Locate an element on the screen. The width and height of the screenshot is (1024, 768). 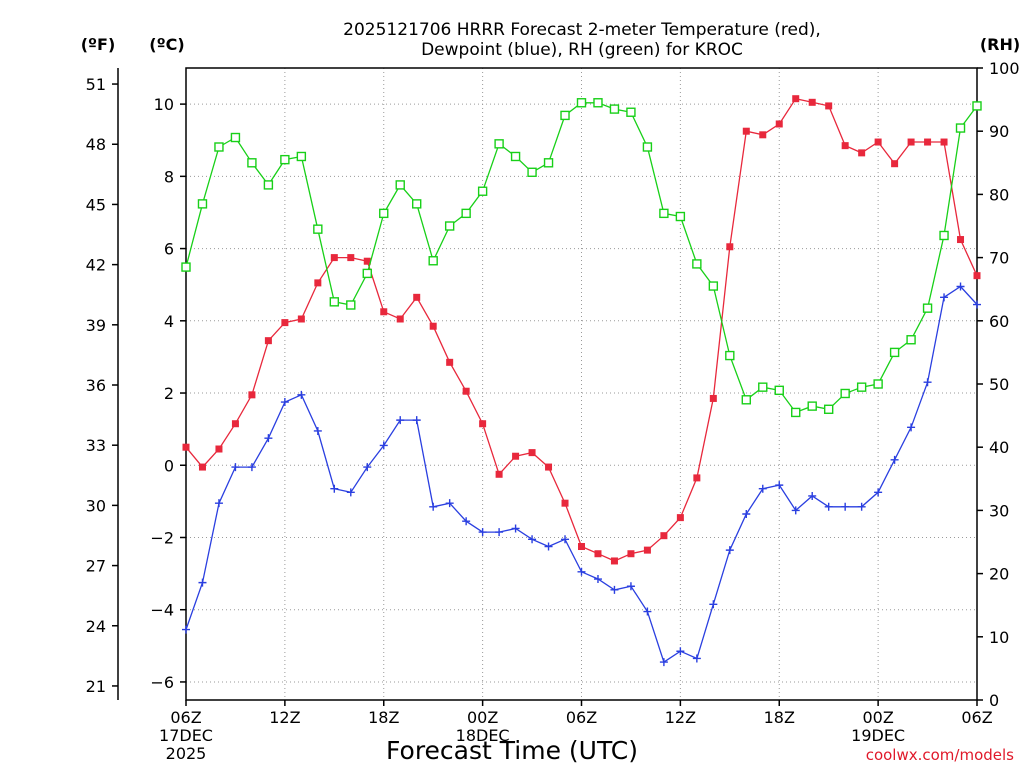
rh-tick-label: 60 is located at coordinates (999, 321).